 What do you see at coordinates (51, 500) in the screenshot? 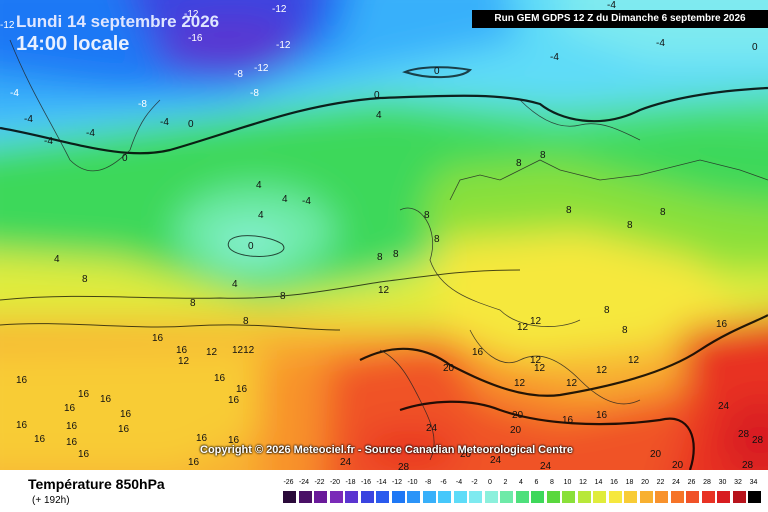
I see `forecast-hour: (+ 192h)` at bounding box center [51, 500].